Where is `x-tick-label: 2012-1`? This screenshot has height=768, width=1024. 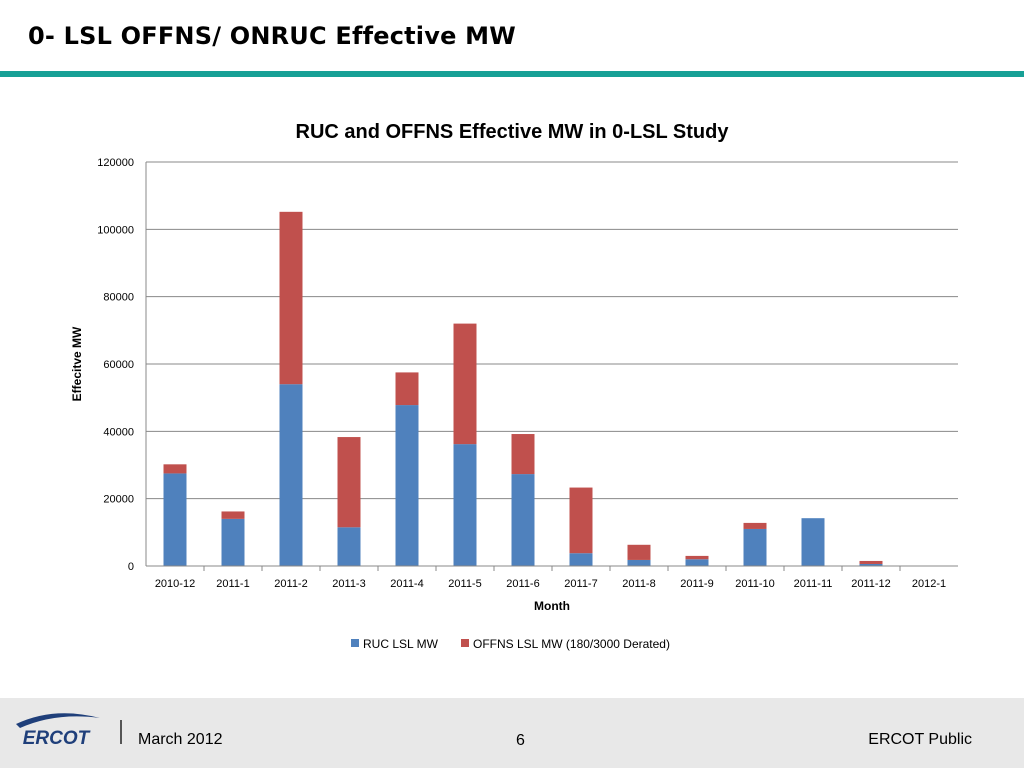
x-tick-label: 2012-1 is located at coordinates (929, 584).